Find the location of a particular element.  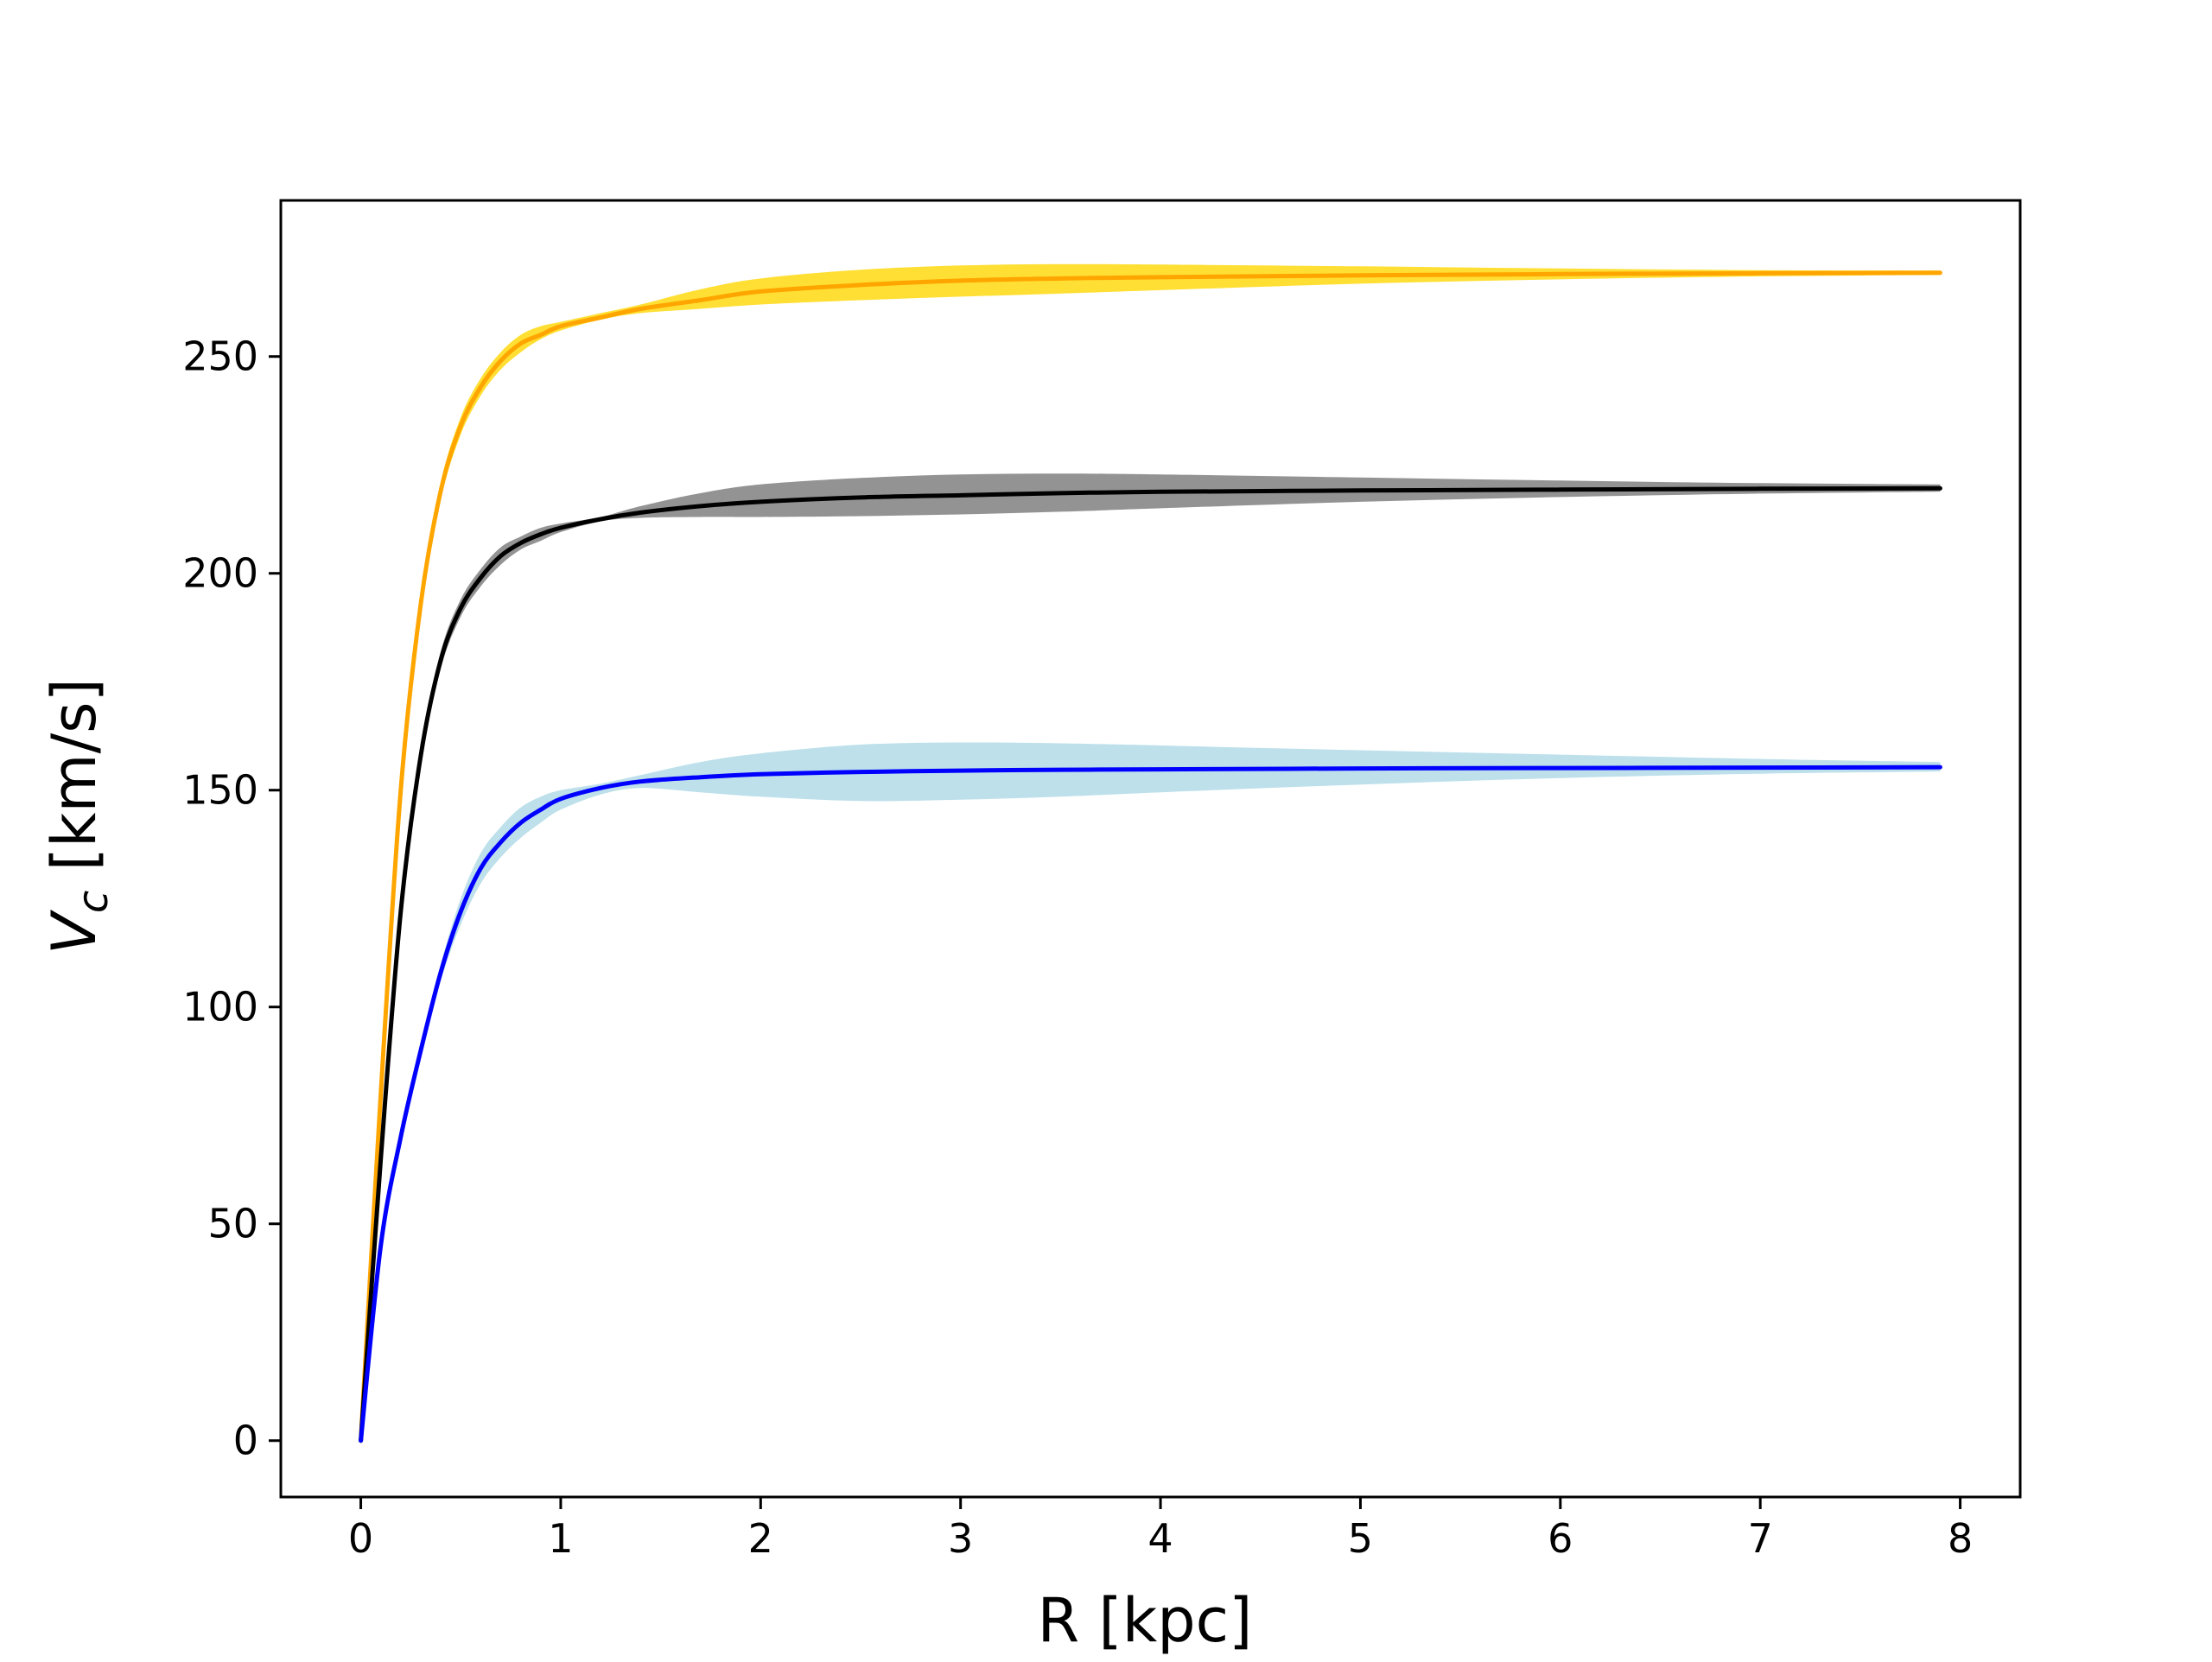

y-axis-ticks: 0 50 100 150 200 250 is located at coordinates (232, 898).